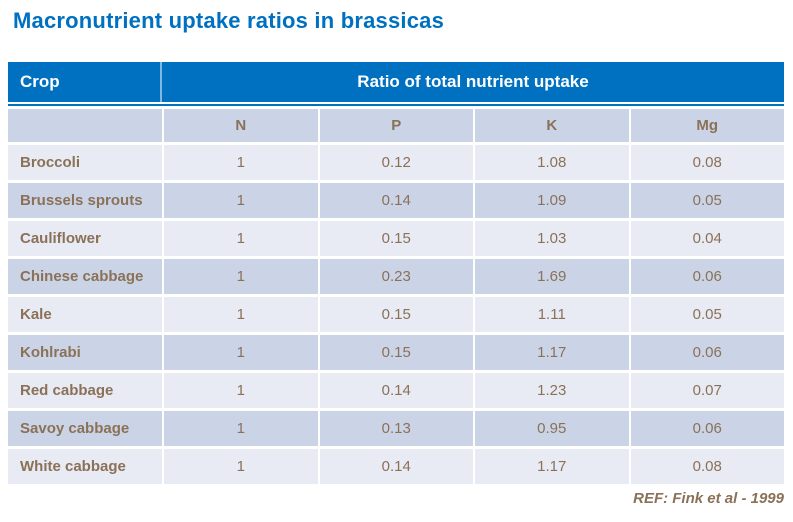 The height and width of the screenshot is (522, 793). What do you see at coordinates (707, 125) in the screenshot?
I see `nutrient-column-header: Mg` at bounding box center [707, 125].